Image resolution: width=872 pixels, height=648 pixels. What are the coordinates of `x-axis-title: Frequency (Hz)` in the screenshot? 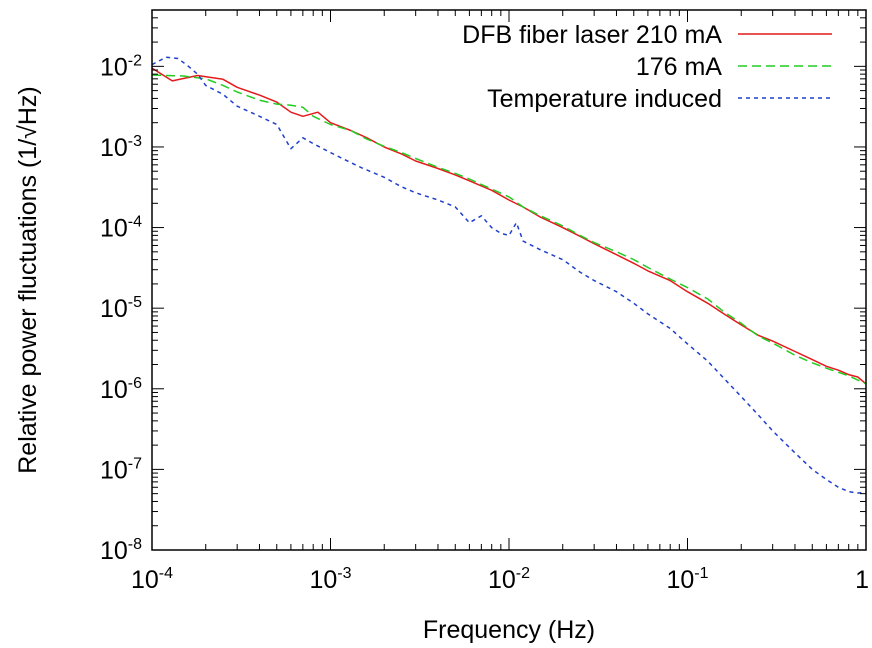 It's located at (509, 630).